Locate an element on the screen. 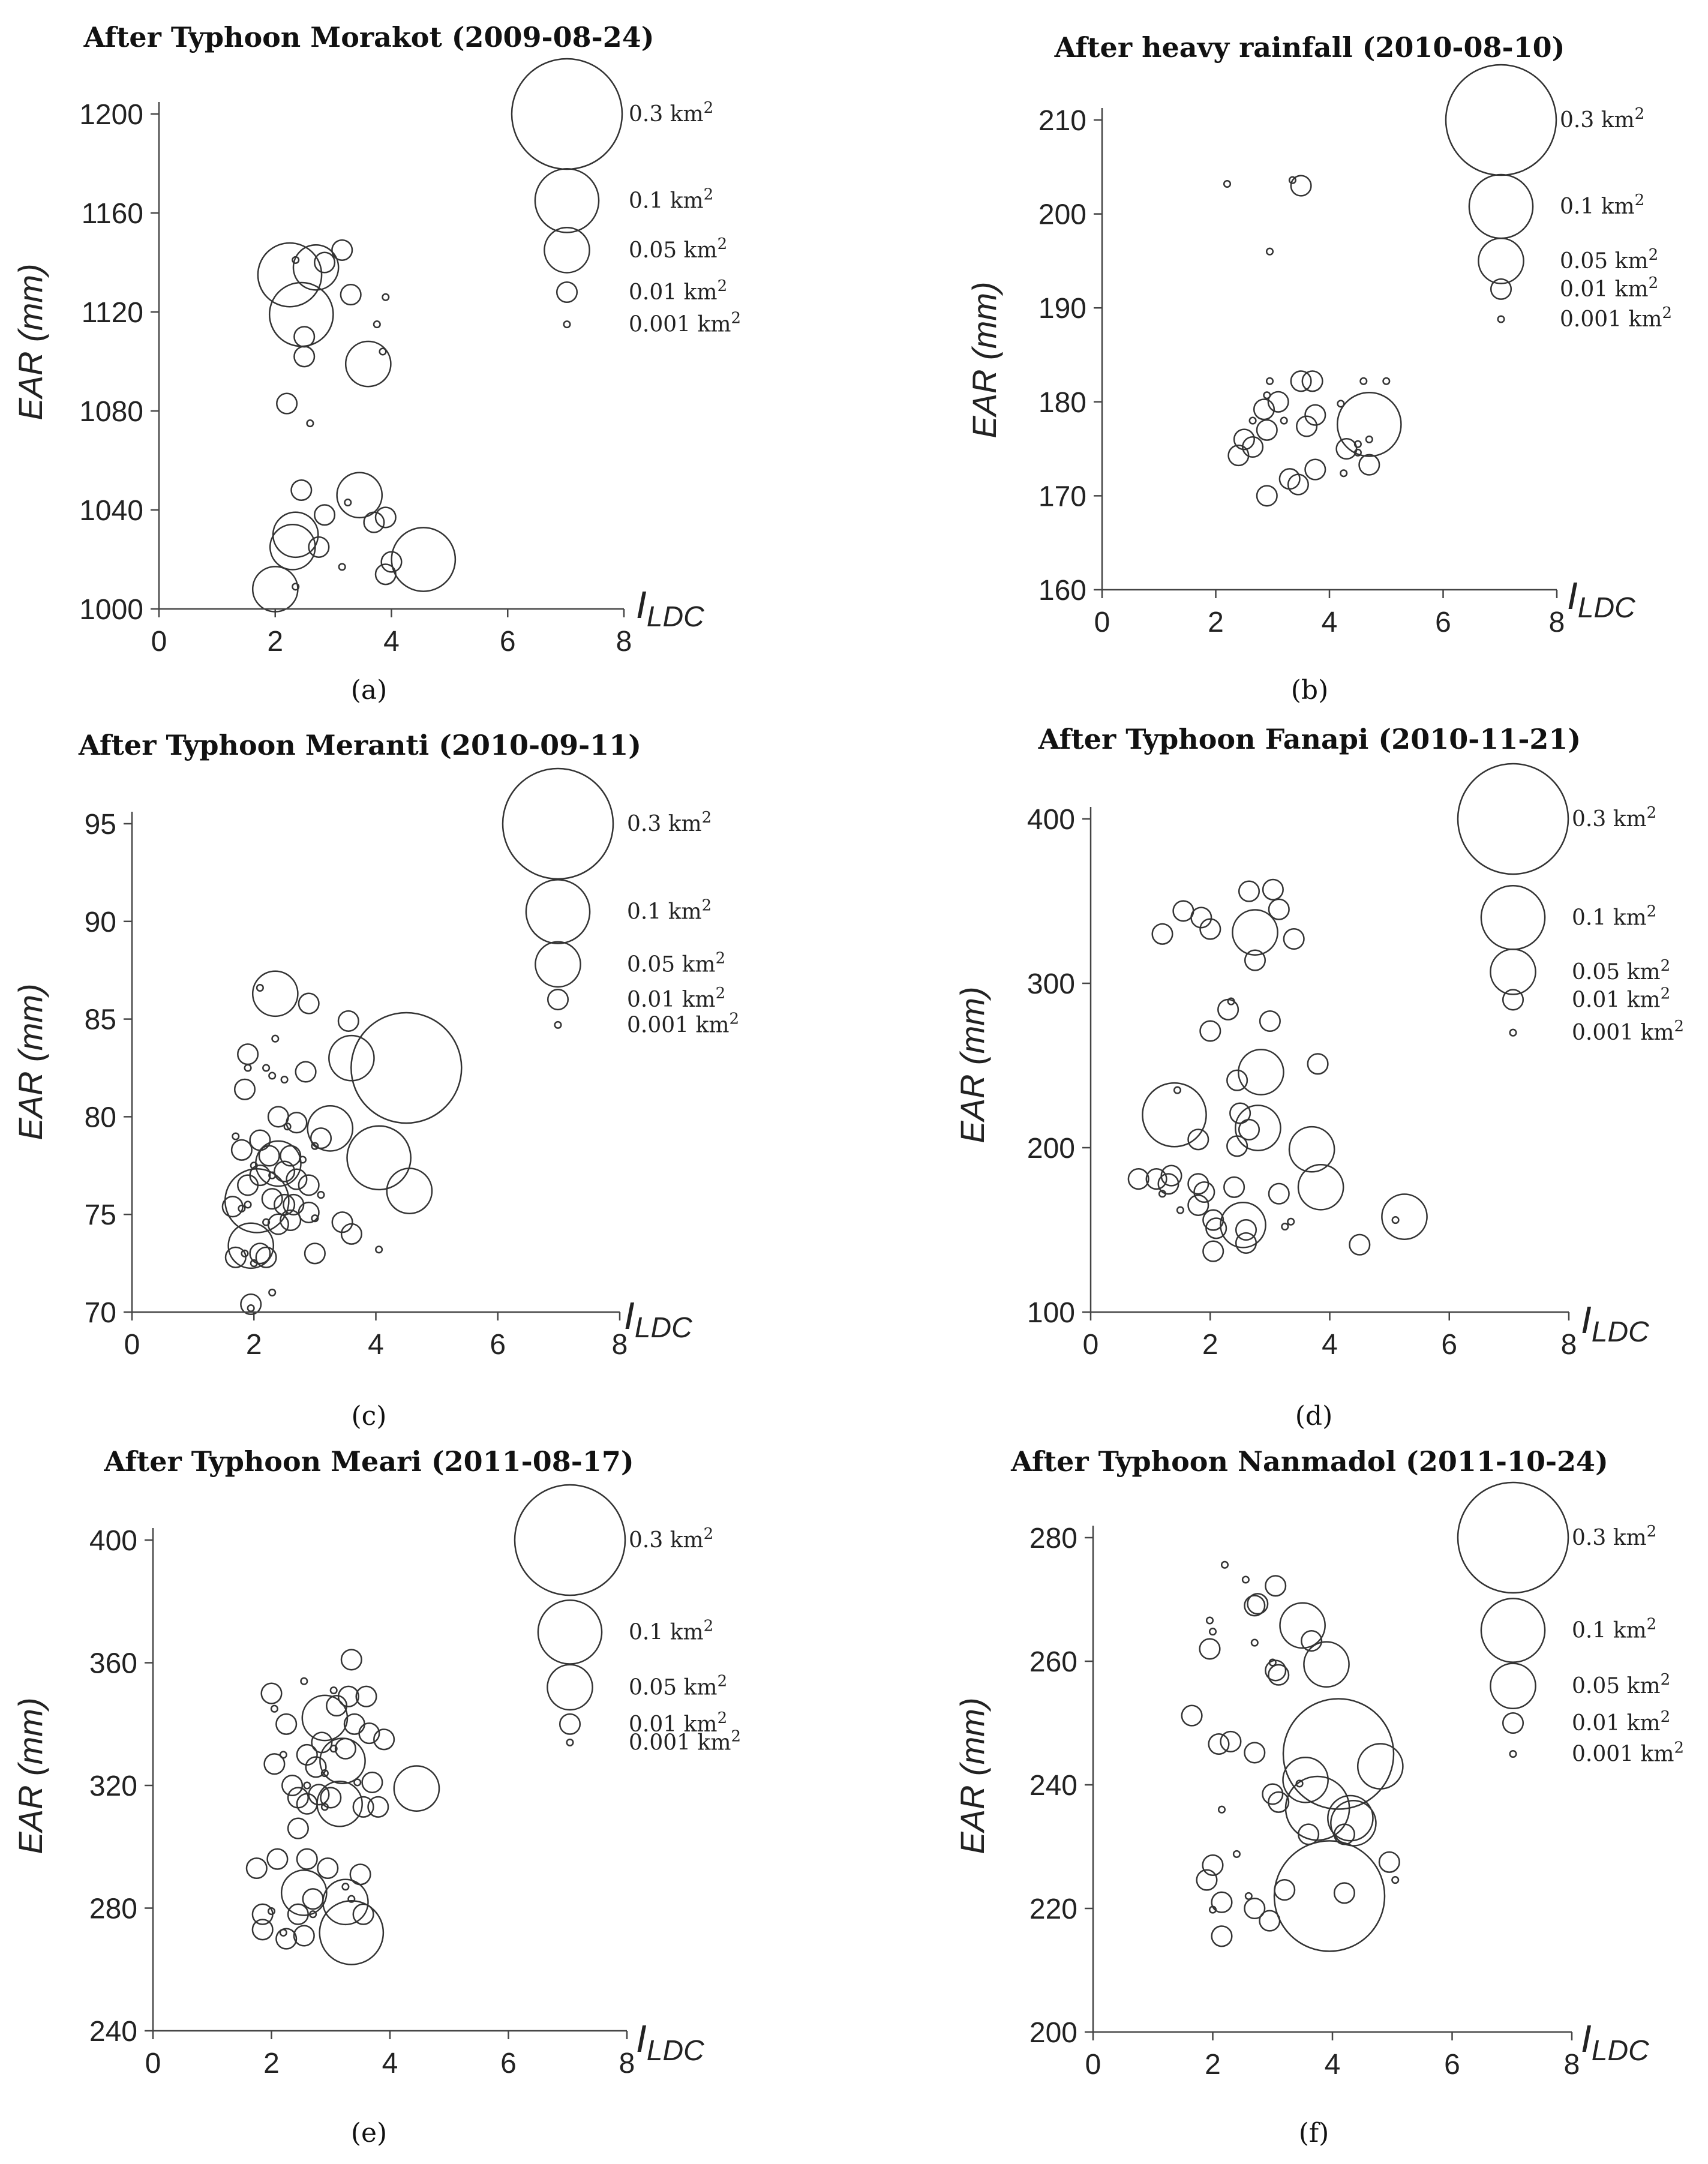 The image size is (1708, 2164). y-tick-label: 100 is located at coordinates (1051, 1313).